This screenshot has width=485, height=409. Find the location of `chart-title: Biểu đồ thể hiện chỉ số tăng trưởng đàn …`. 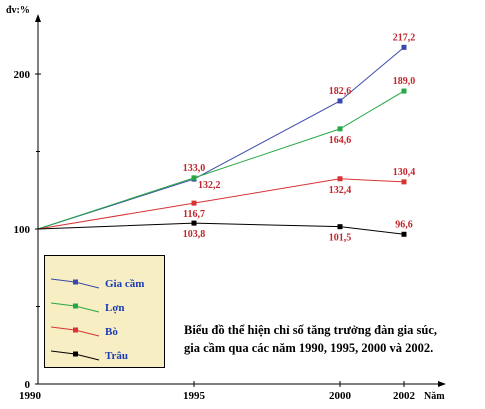

chart-title: Biểu đồ thể hiện chỉ số tăng trưởng đàn … is located at coordinates (334, 339).